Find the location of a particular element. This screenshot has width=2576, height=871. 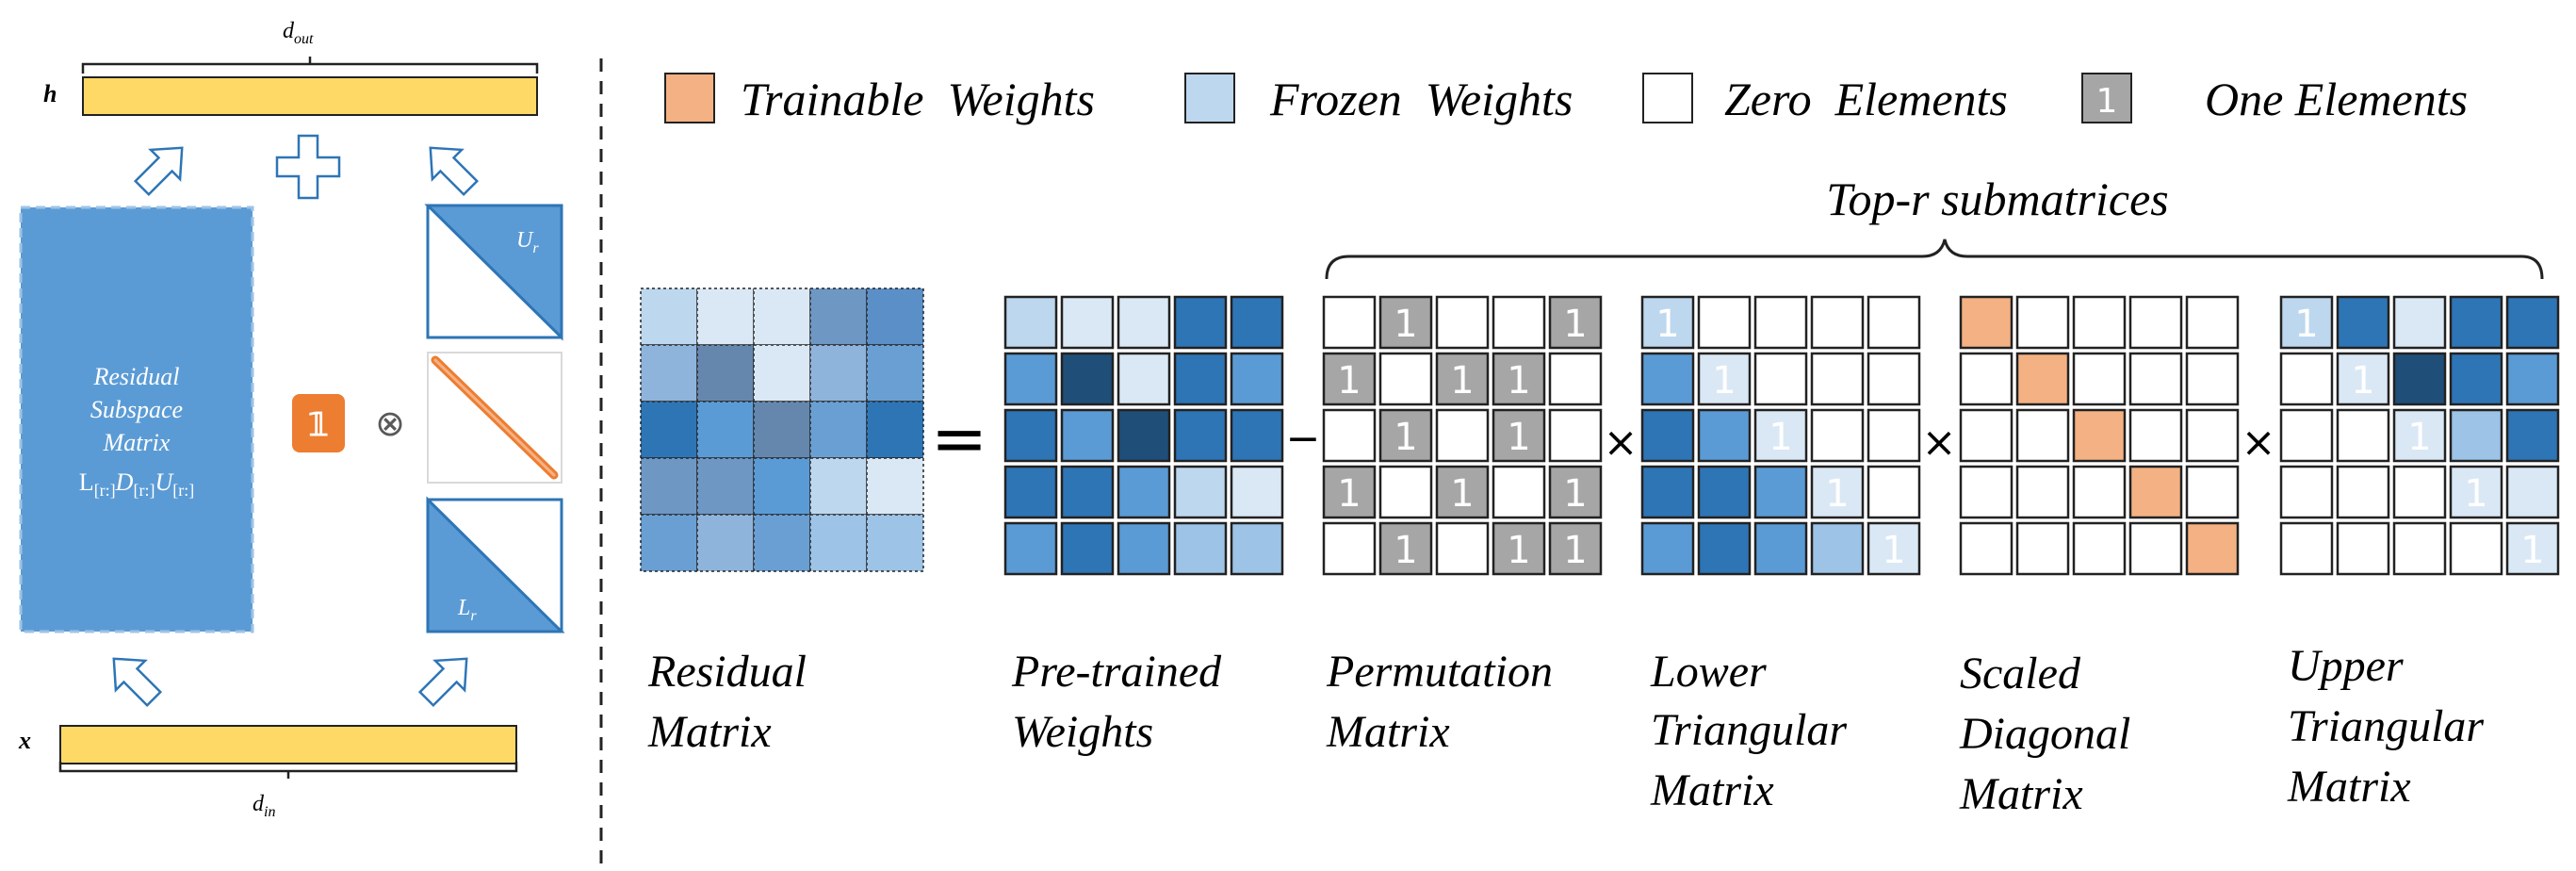

u-r-upper-triangle: Ur is located at coordinates (493, 272).